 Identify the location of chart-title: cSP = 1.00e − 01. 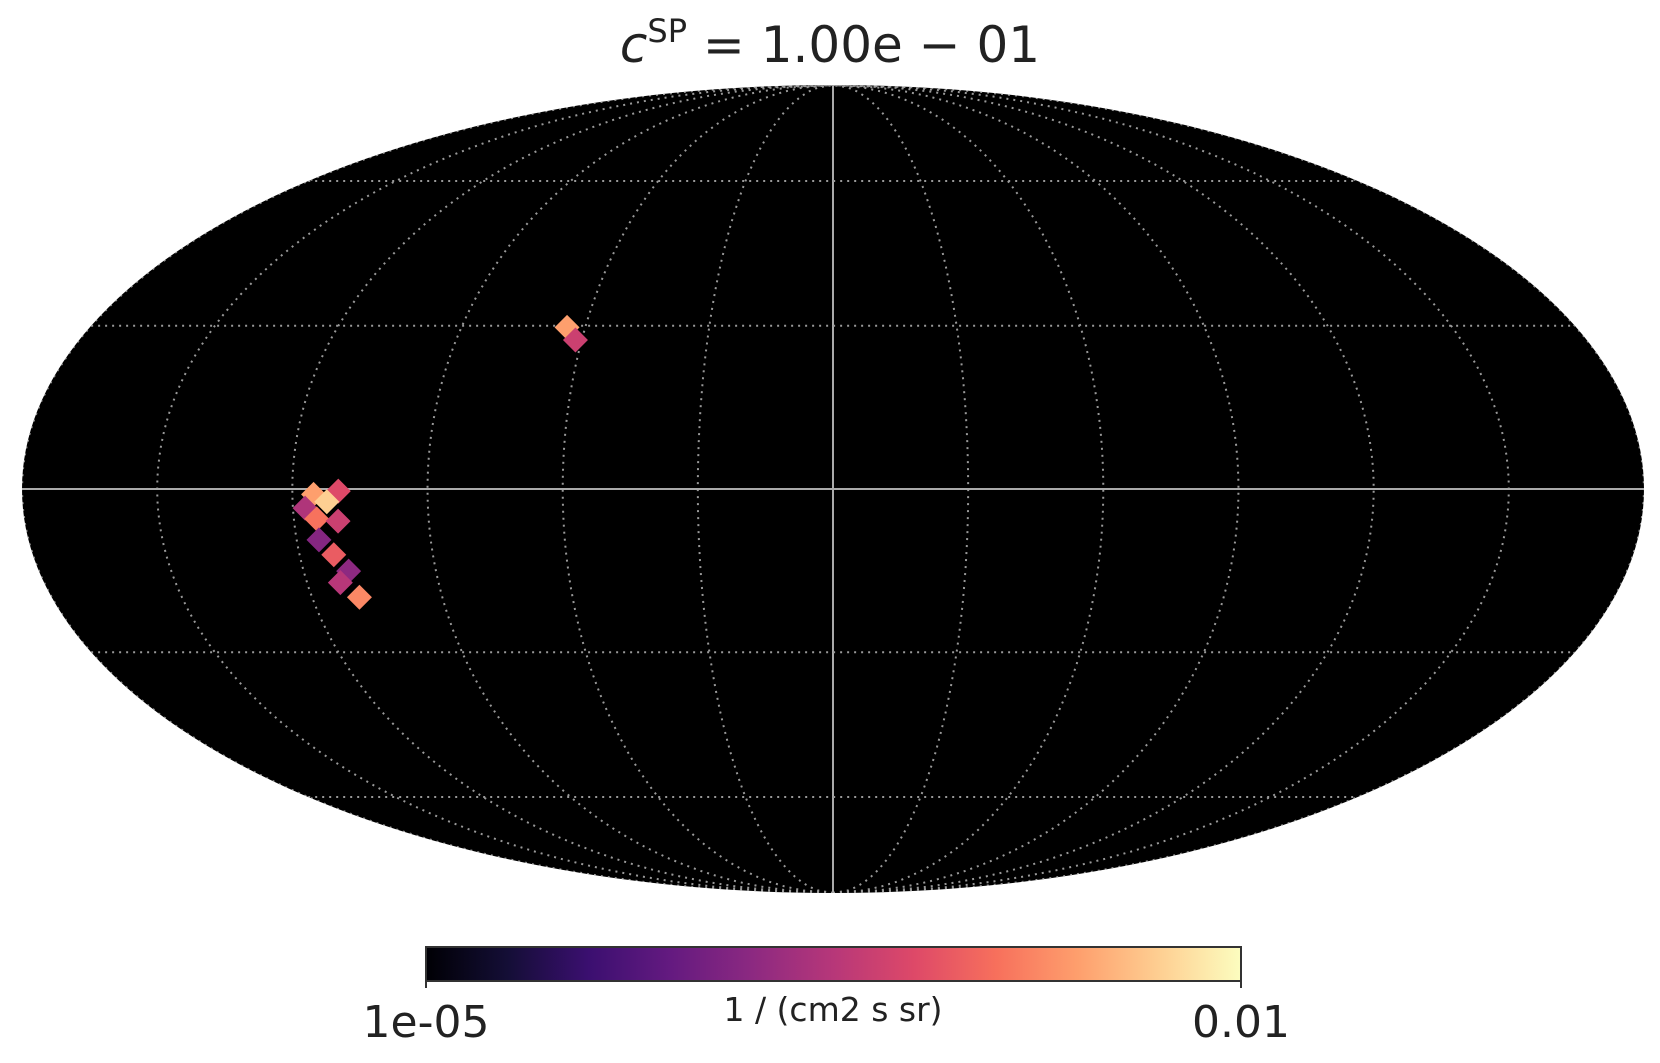
(830, 43).